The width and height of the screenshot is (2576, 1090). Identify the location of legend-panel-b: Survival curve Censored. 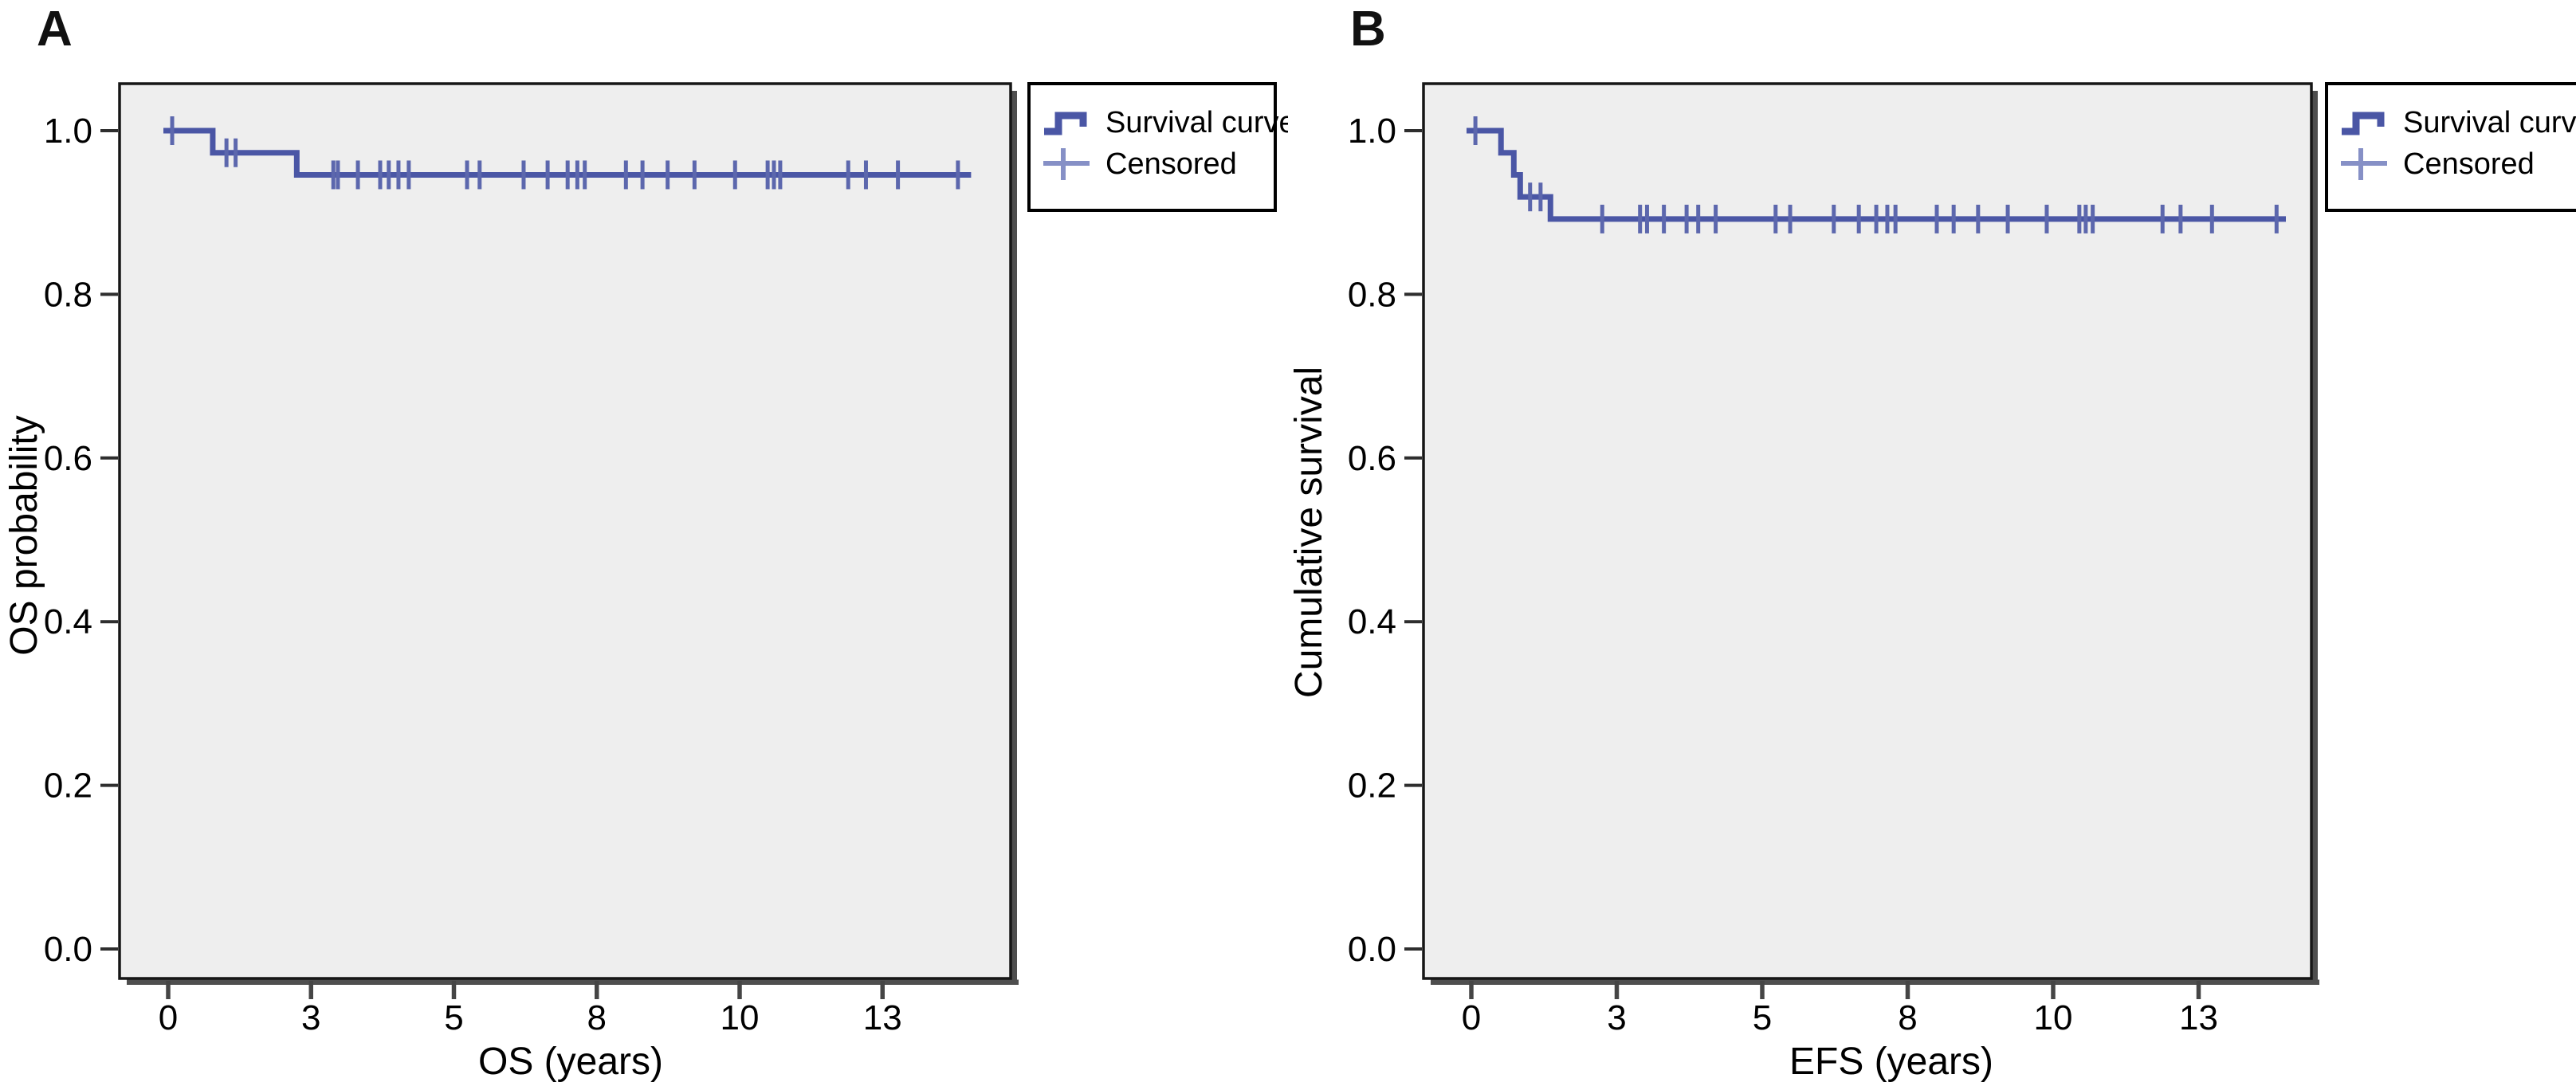
(2450, 147).